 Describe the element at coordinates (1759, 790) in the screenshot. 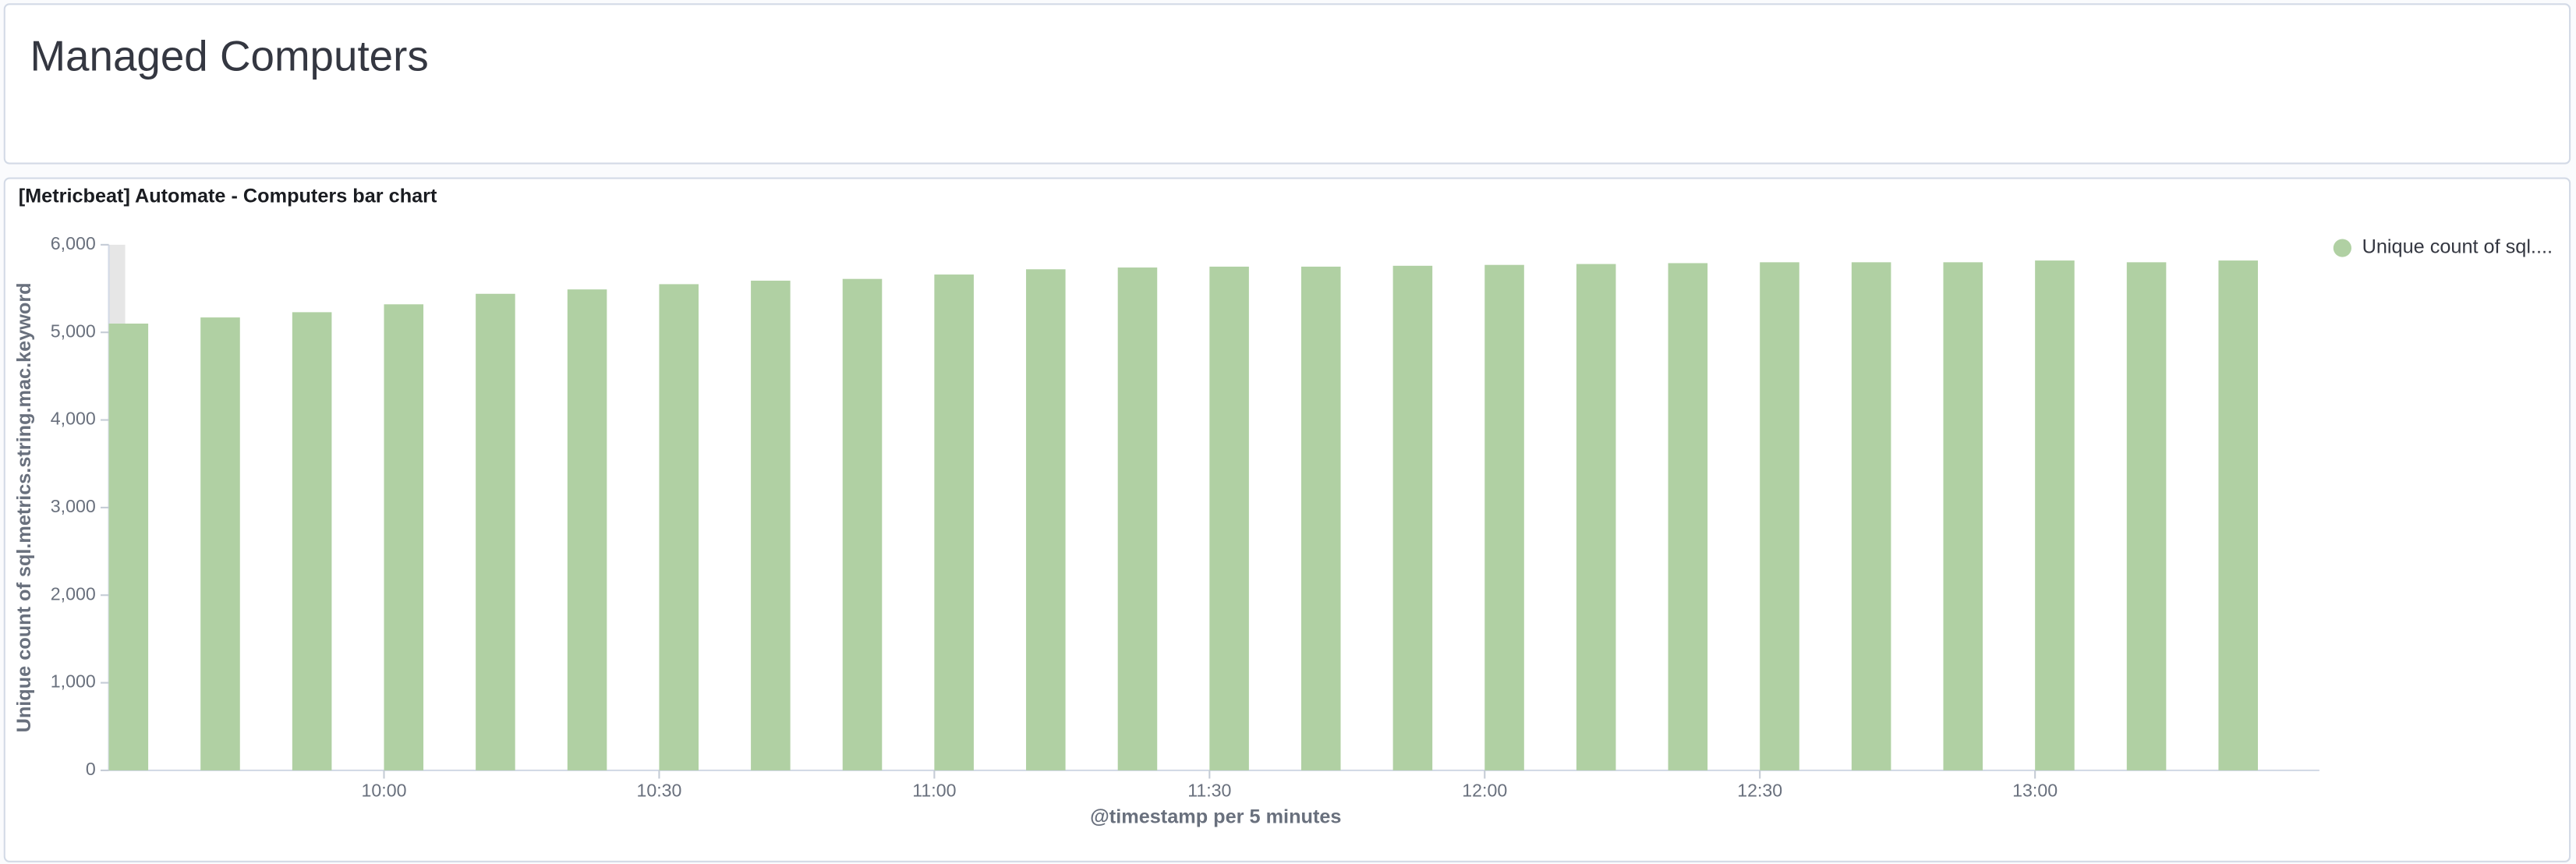

I see `x-tick-label: 12:30` at that location.